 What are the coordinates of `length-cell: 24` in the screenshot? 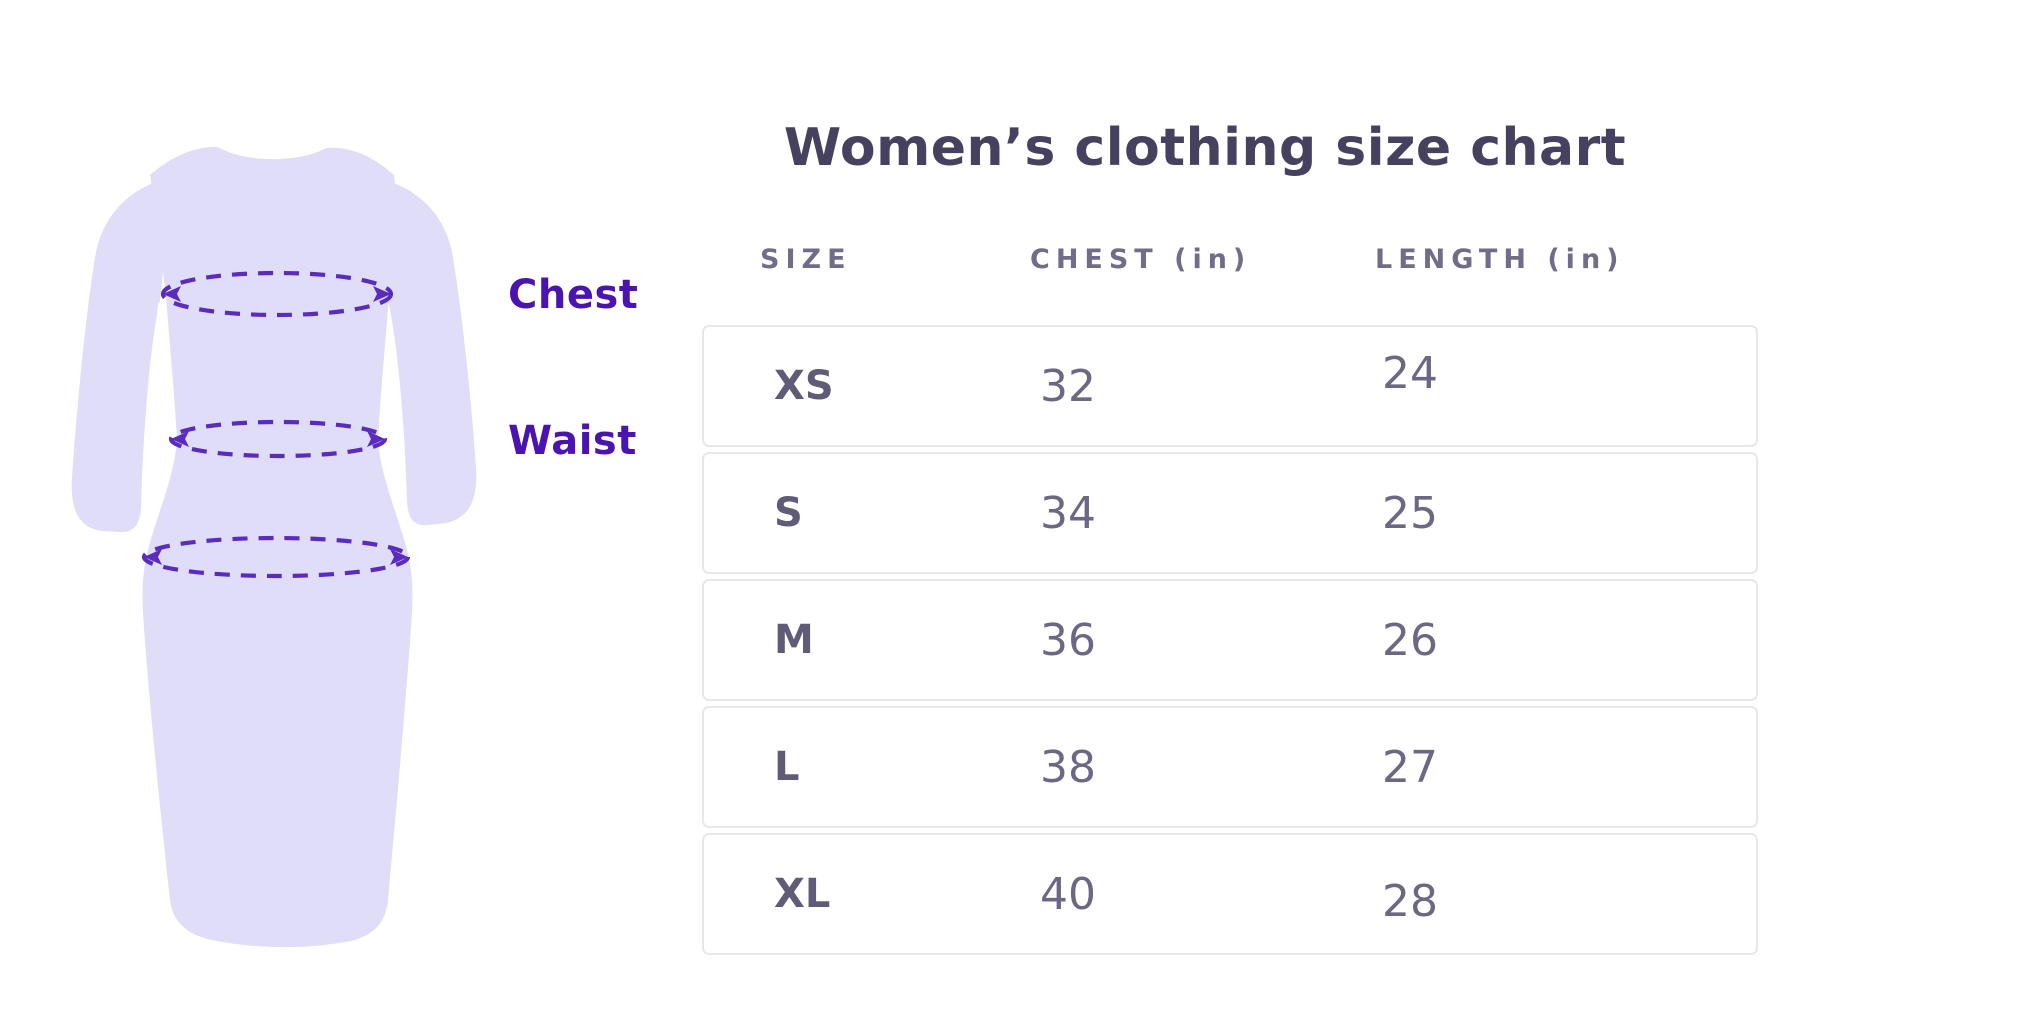 It's located at (1410, 373).